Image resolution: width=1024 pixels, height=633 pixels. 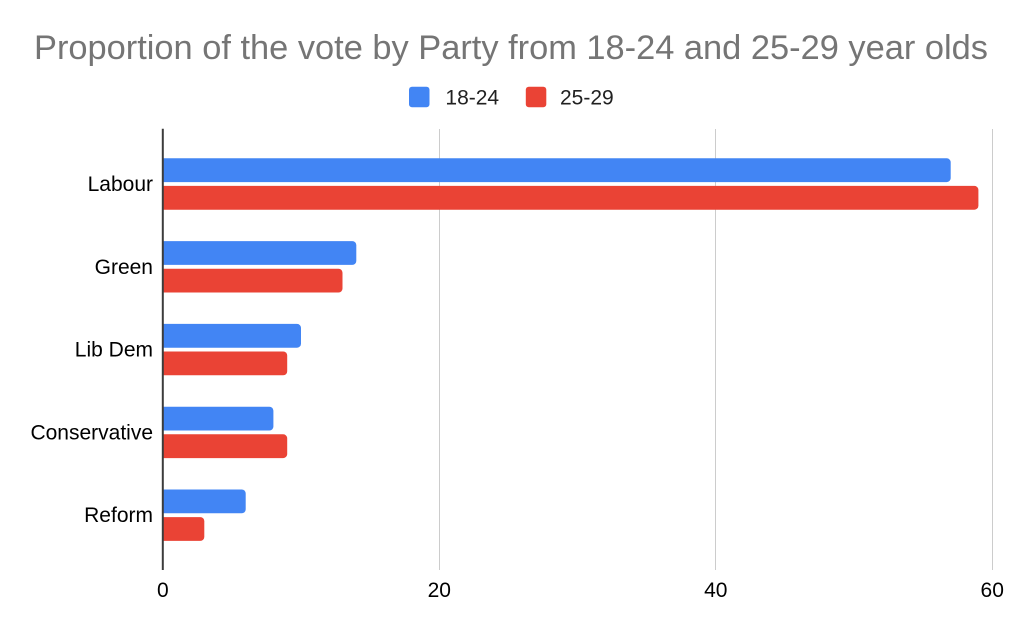 I want to click on svg-text: 0, so click(x=163, y=590).